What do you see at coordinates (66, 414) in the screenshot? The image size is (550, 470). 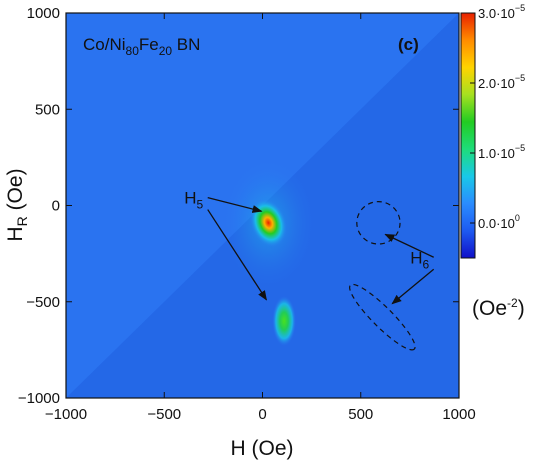 I see `x-tick-label: −1000` at bounding box center [66, 414].